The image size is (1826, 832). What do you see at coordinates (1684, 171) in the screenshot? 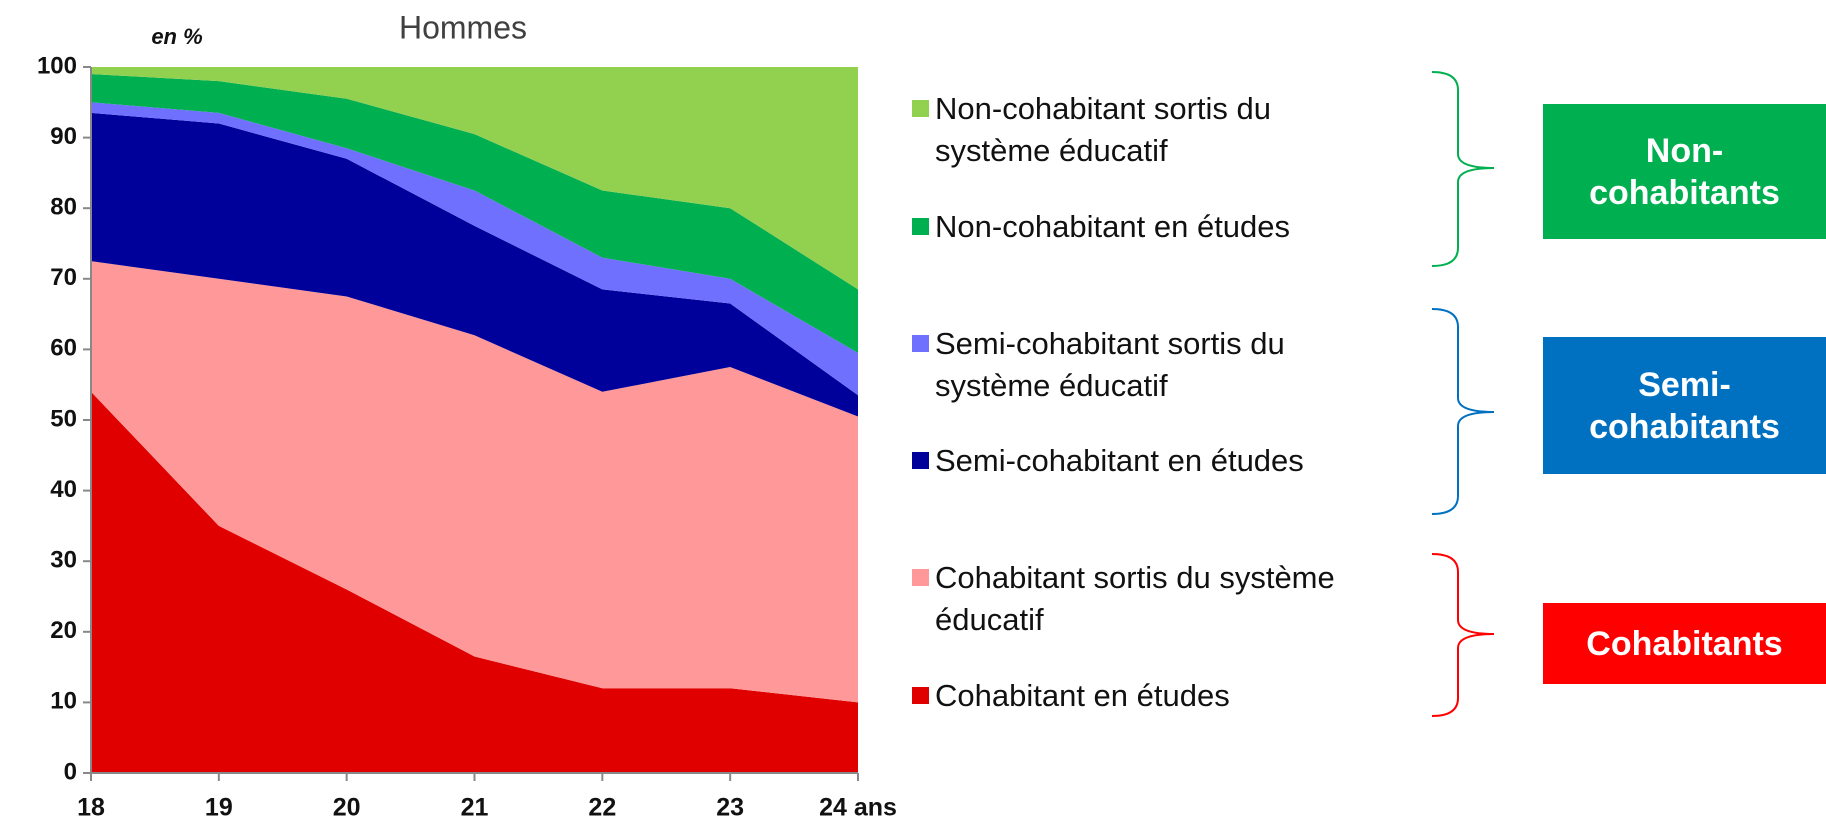
I see `group-label: Non-cohabitants` at bounding box center [1684, 171].